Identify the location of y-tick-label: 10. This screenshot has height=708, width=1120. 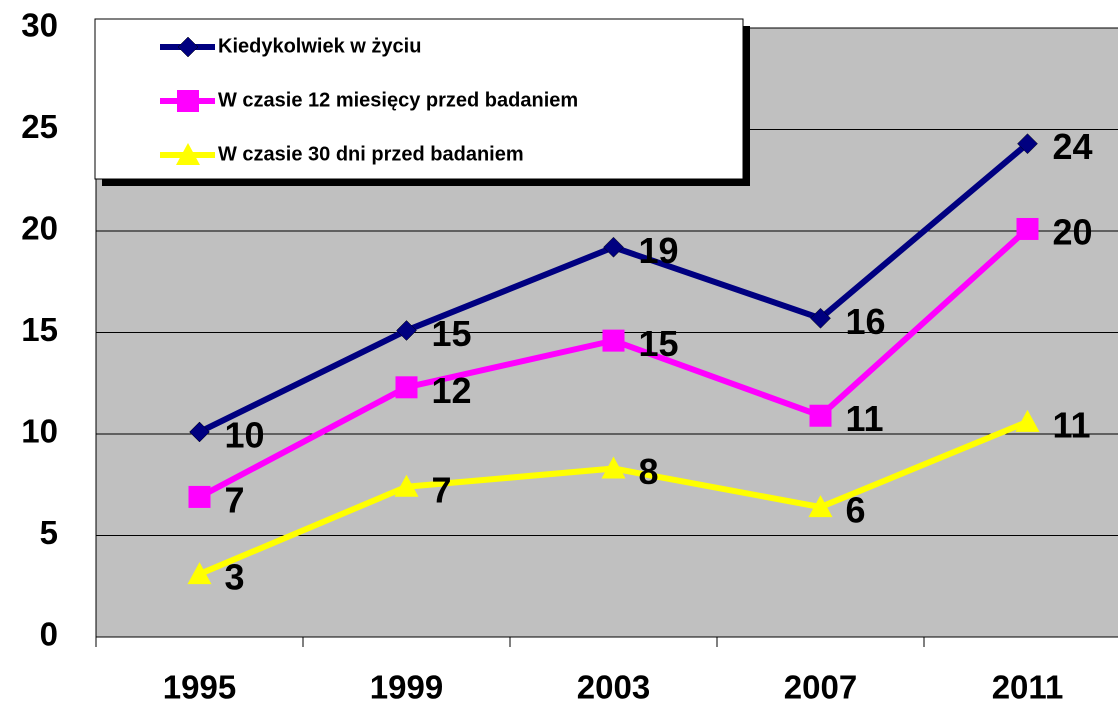
(39, 431).